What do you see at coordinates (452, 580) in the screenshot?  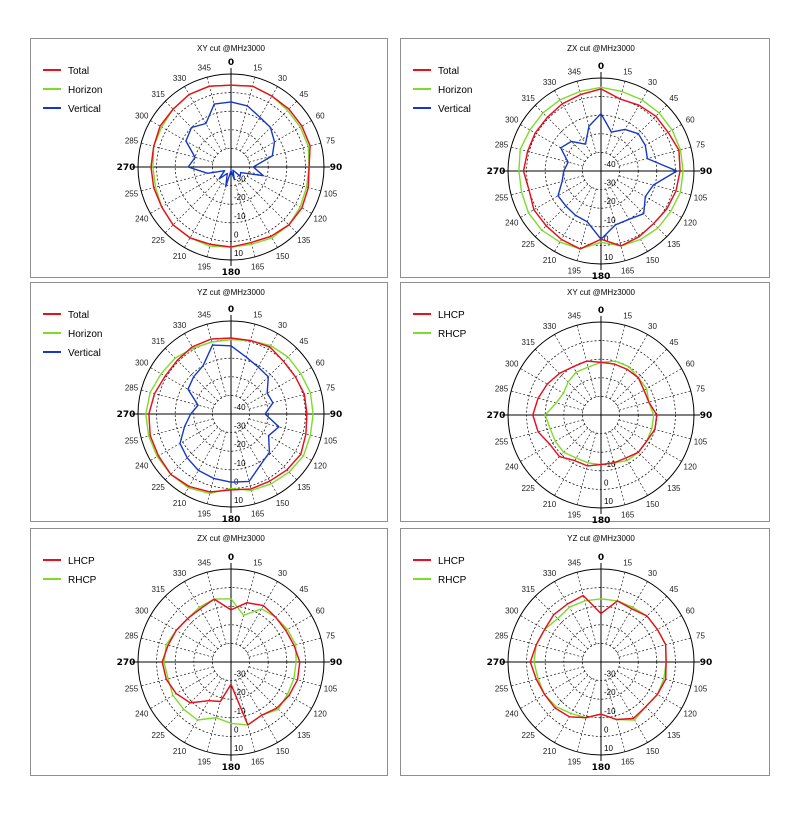 I see `legend-label-rhcp: RHCP` at bounding box center [452, 580].